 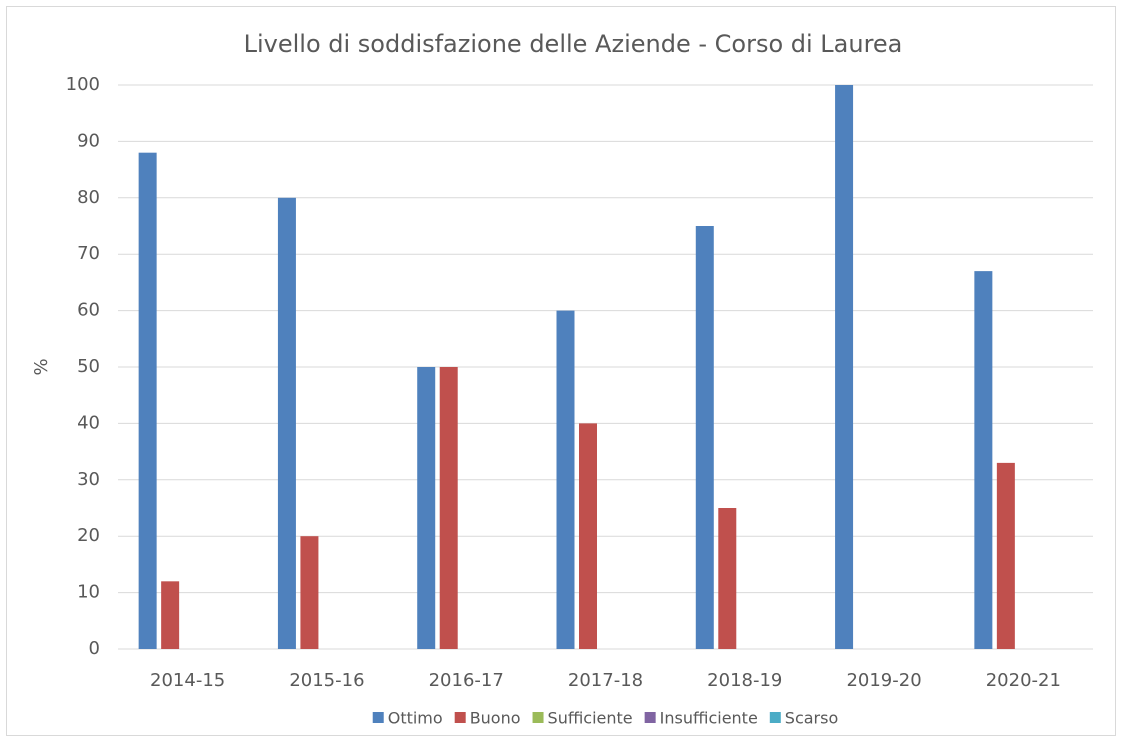 I want to click on x-tick-label: 2018-19, so click(x=744, y=680).